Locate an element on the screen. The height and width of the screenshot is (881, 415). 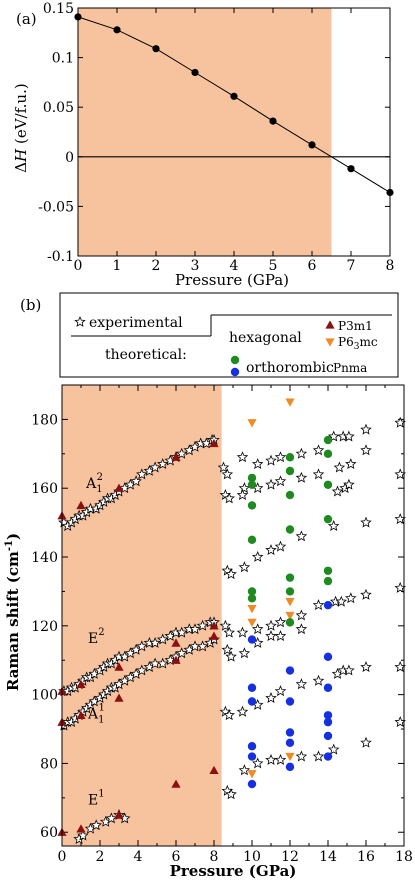
mode-label: E2 is located at coordinates (96, 637).